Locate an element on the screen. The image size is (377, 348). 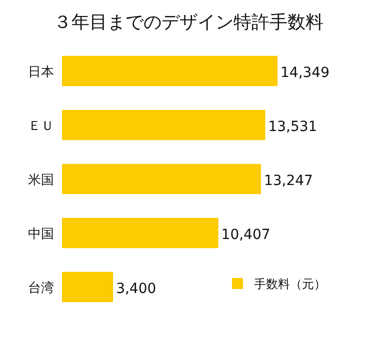
legend-label: 手数料（元） is located at coordinates (290, 284).